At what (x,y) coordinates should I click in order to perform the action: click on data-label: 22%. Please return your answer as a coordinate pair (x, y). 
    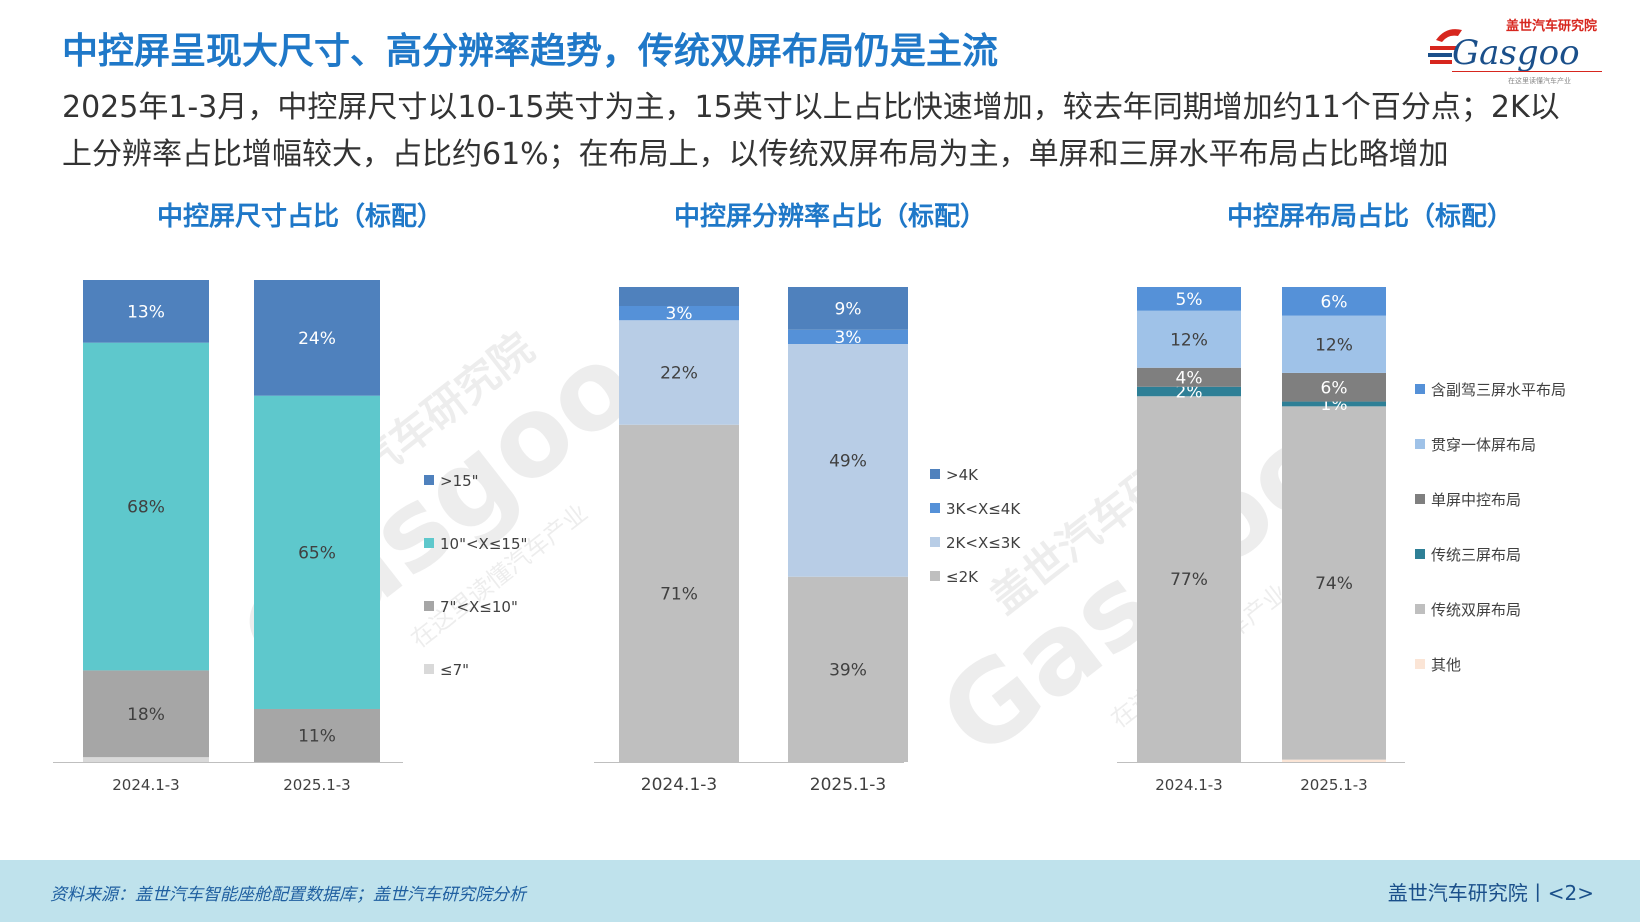
    Looking at the image, I should click on (679, 374).